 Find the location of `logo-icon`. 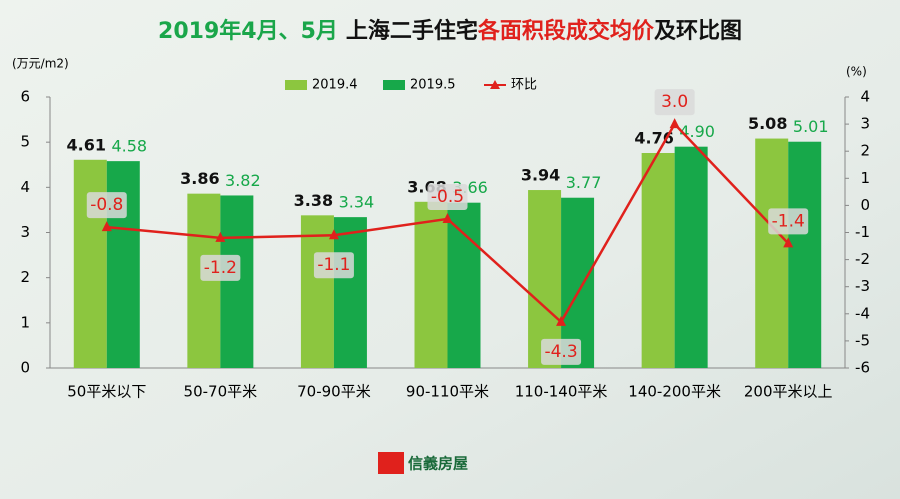

logo-icon is located at coordinates (391, 463).